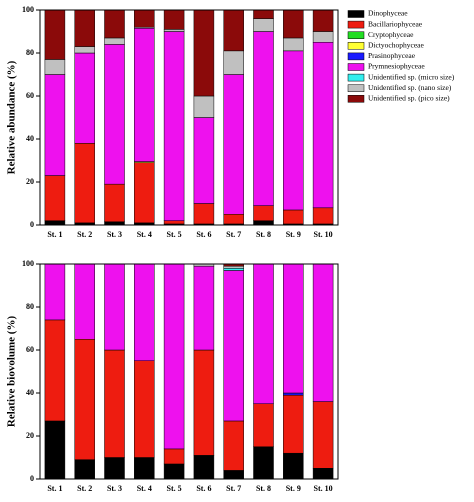 Image resolution: width=474 pixels, height=502 pixels. I want to click on legend-label: Unidentified sp. (pico size), so click(409, 98).